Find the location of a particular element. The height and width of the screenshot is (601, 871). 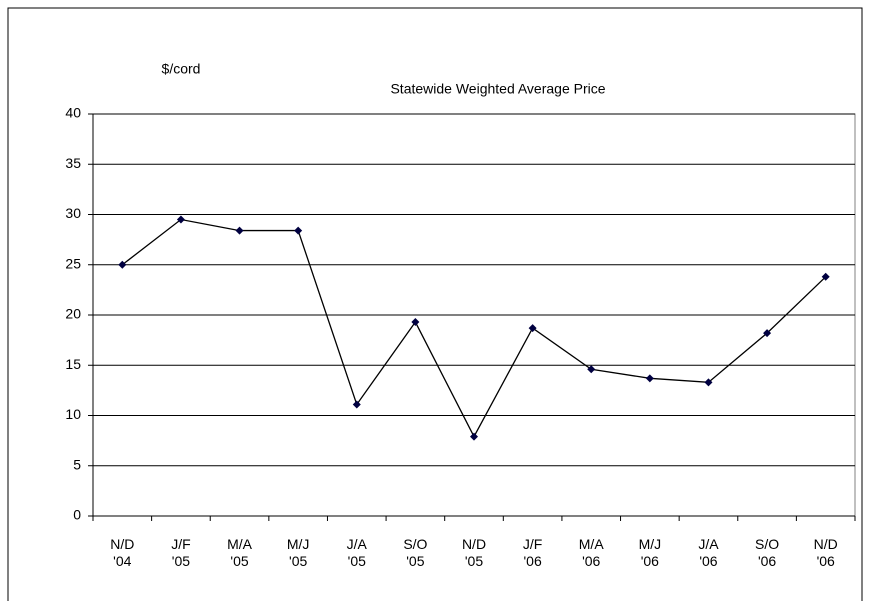

x-tick-label: N/D '04 is located at coordinates (122, 552).